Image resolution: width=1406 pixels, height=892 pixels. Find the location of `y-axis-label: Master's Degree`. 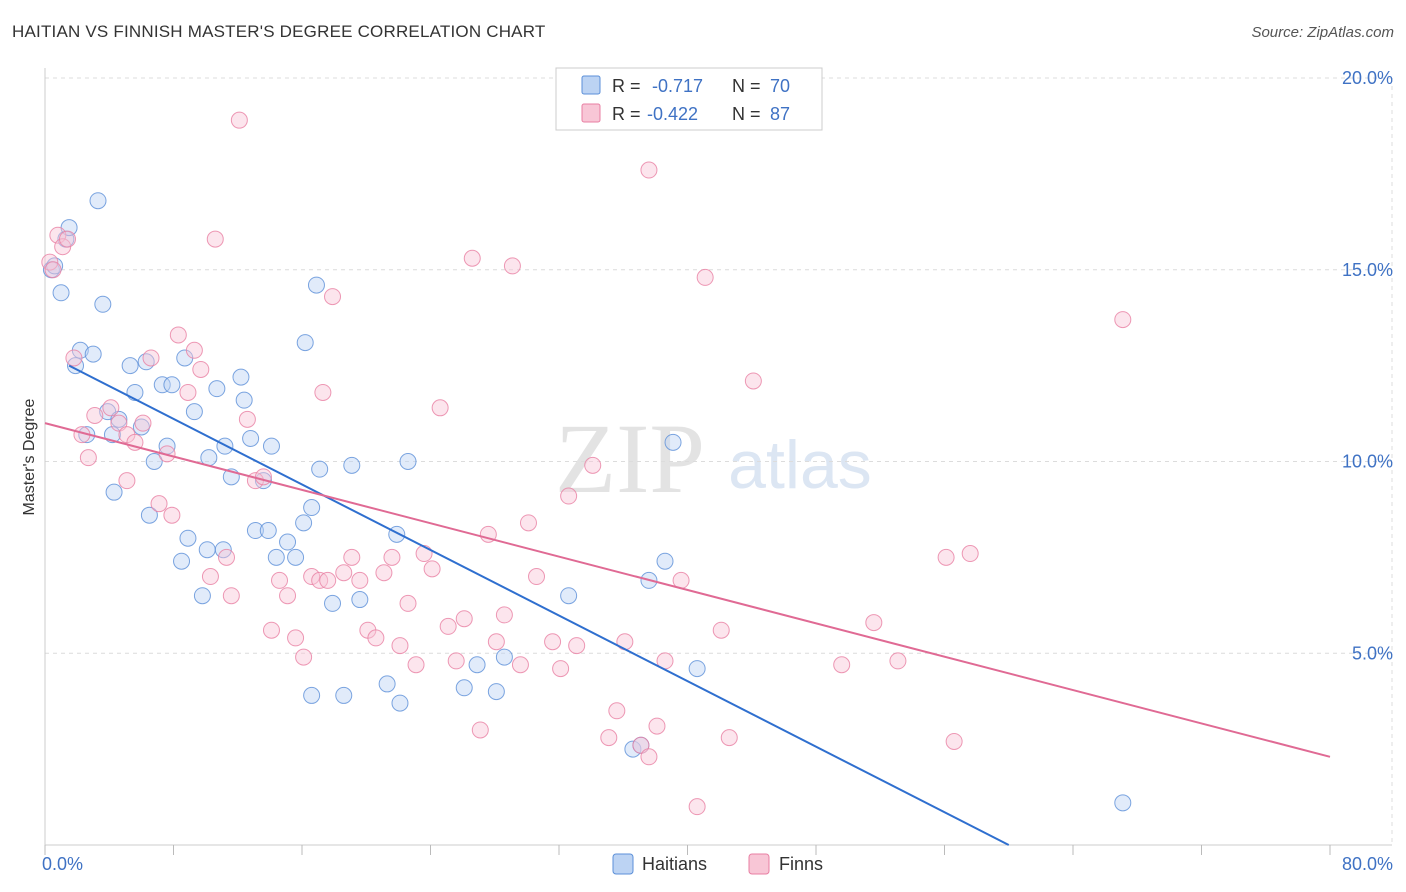

y-axis-label: Master's Degree is located at coordinates (29, 456).